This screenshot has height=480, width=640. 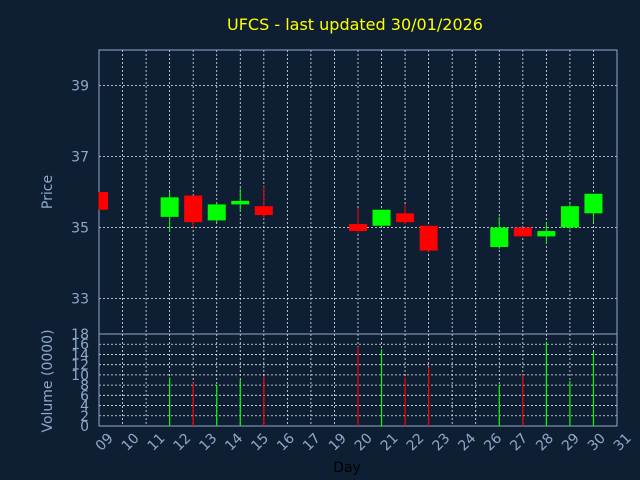 I want to click on day-tick-label: 26, so click(x=493, y=442).